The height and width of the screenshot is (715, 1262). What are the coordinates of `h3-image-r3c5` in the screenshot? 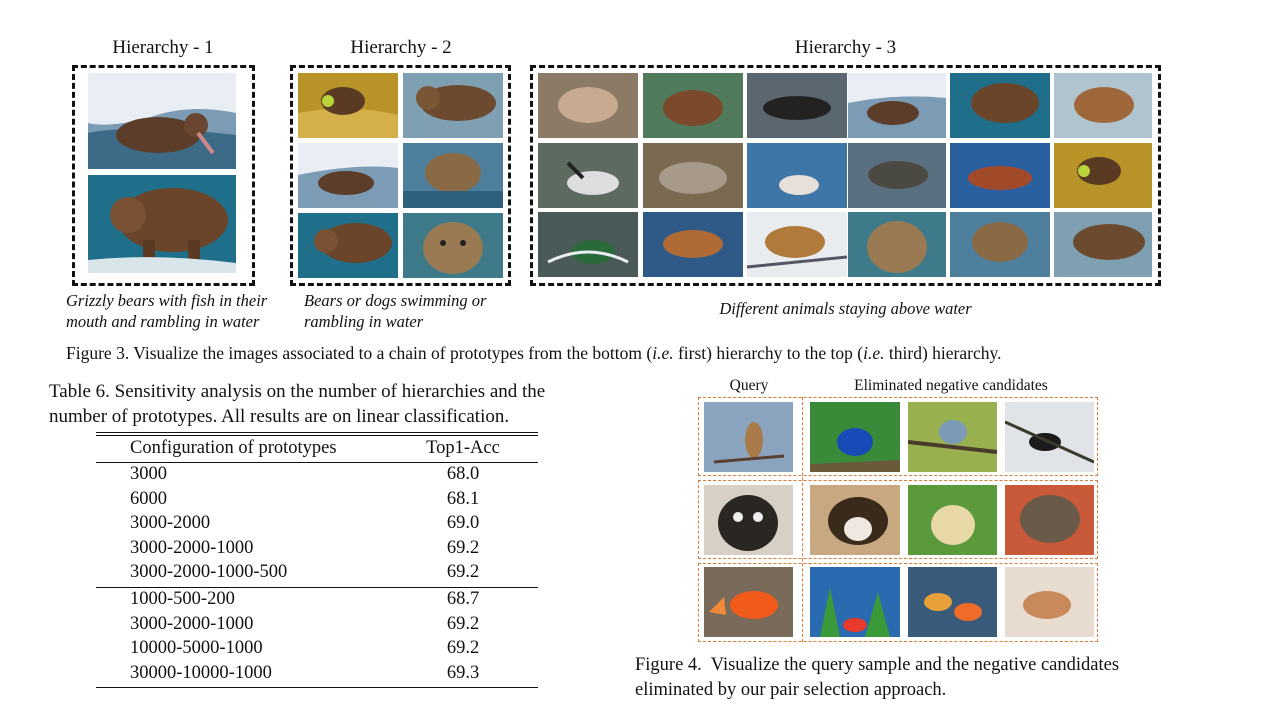 It's located at (1000, 244).